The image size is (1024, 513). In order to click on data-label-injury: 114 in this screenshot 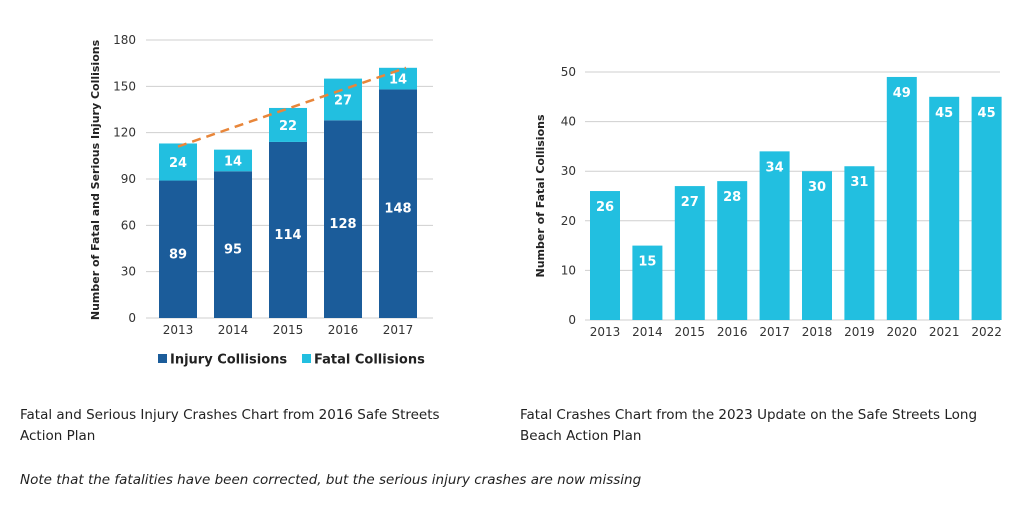, I will do `click(287, 235)`.